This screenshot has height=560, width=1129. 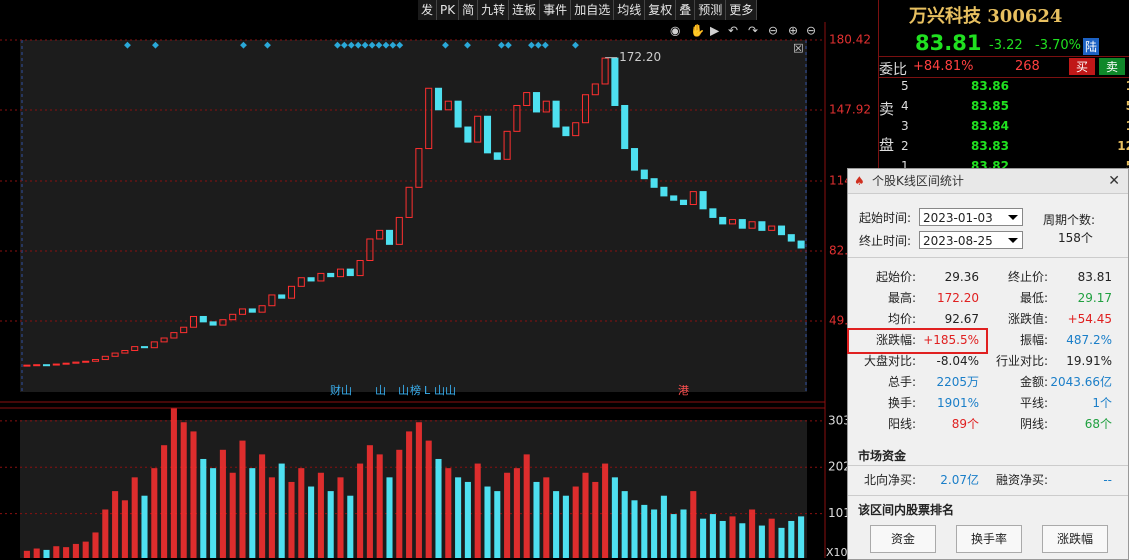 What do you see at coordinates (1004, 147) in the screenshot?
I see `ask-level: 2 83.83 12` at bounding box center [1004, 147].